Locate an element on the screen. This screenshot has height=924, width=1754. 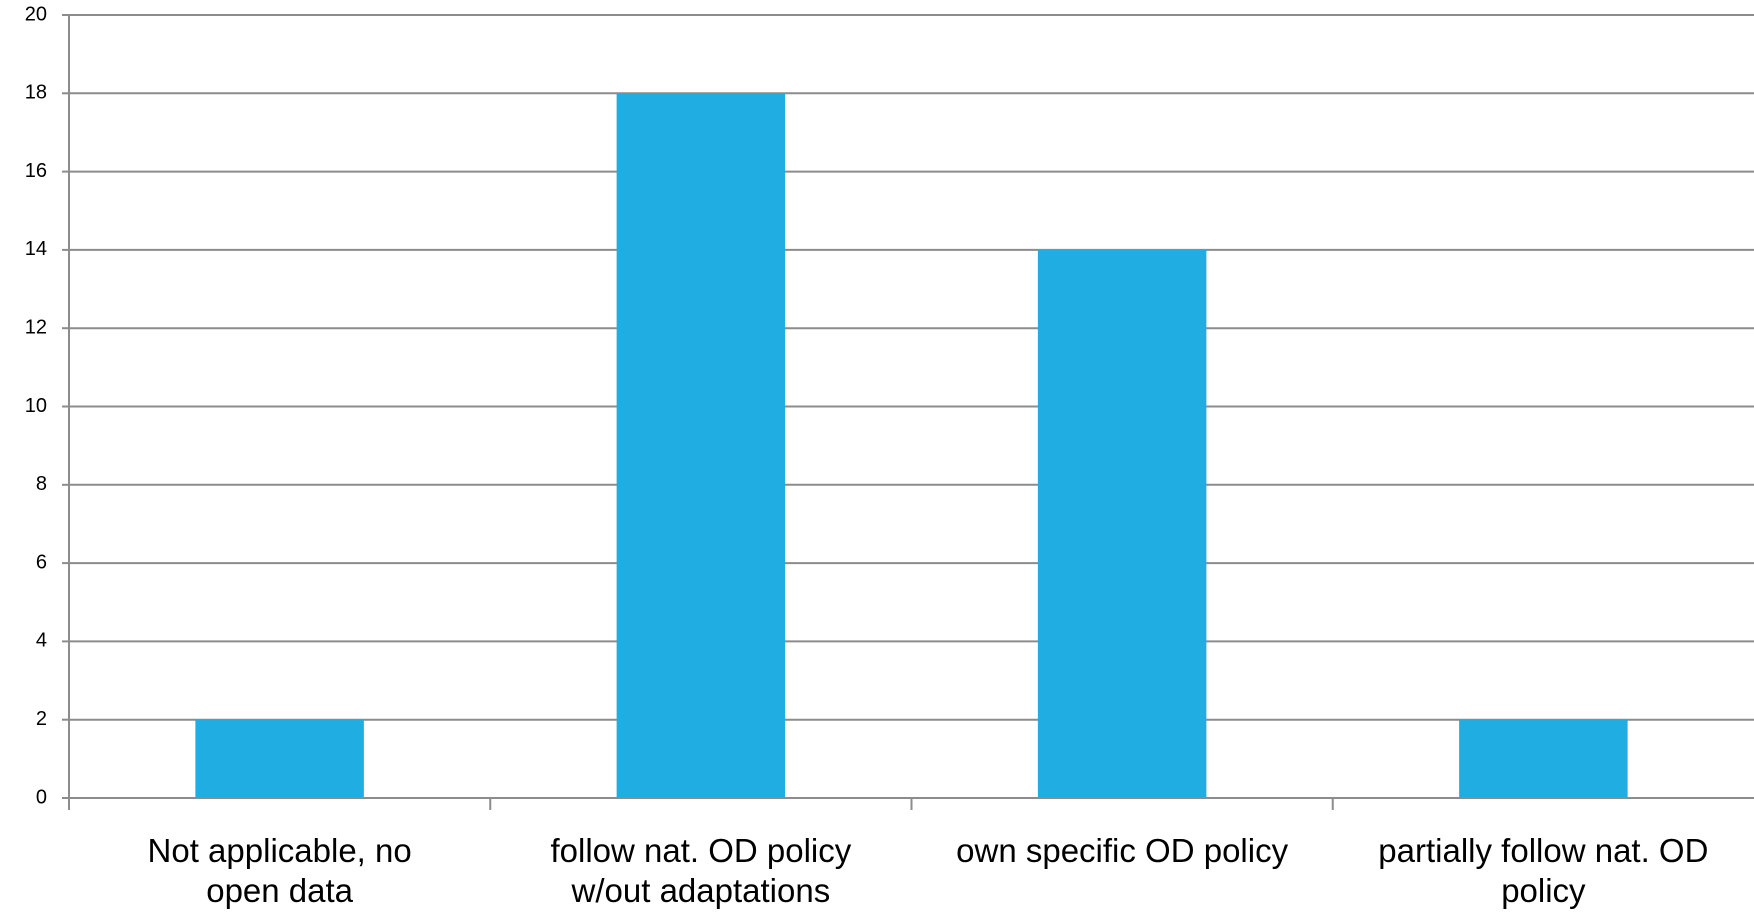
x-tick-label-line: own specific OD policy is located at coordinates (1122, 850).